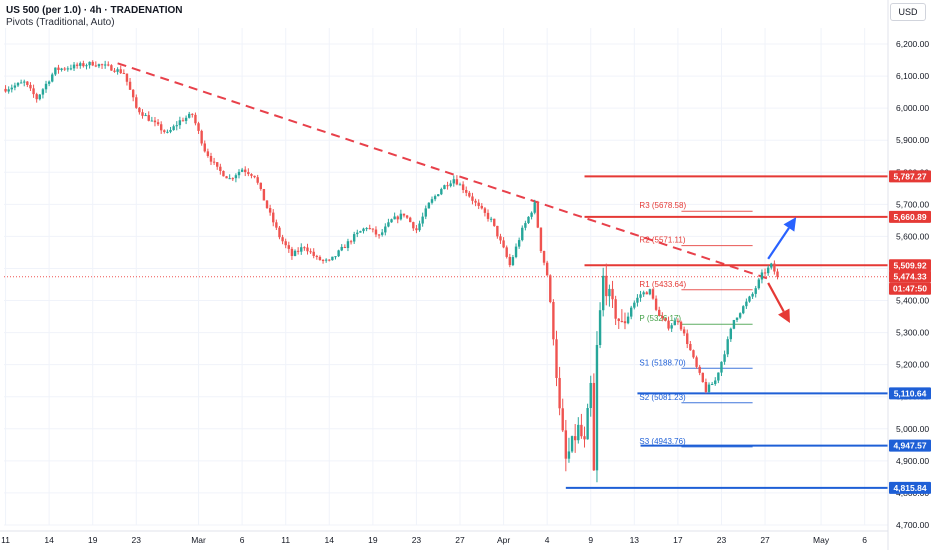 The image size is (932, 550). What do you see at coordinates (722, 540) in the screenshot?
I see `x-tick-label: 23` at bounding box center [722, 540].